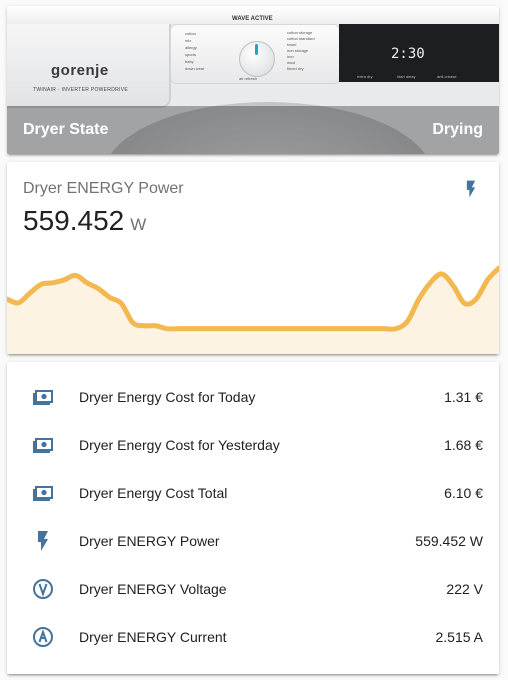 The height and width of the screenshot is (680, 508). What do you see at coordinates (167, 397) in the screenshot?
I see `entity-name: Dryer Energy Cost for Today` at bounding box center [167, 397].